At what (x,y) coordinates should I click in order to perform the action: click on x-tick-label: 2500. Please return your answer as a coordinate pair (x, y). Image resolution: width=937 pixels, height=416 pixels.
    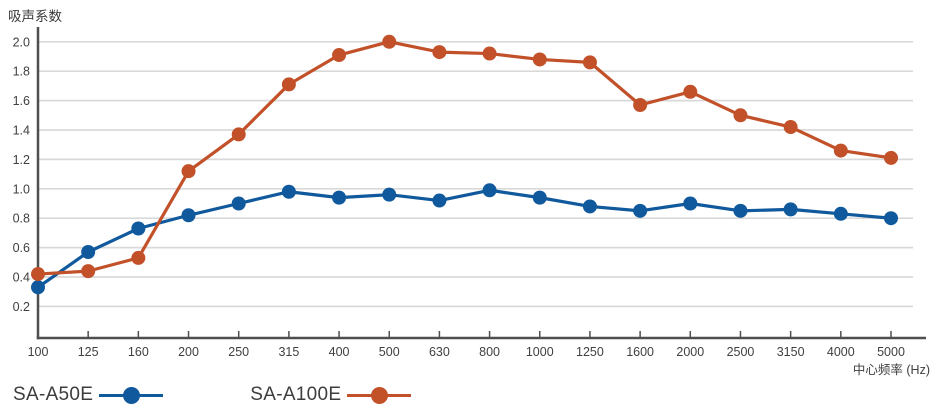
    Looking at the image, I should click on (741, 352).